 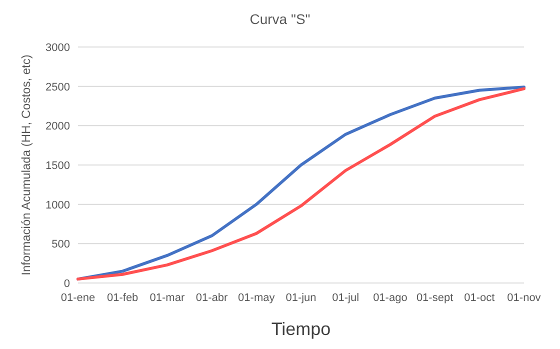 I want to click on x-tick-label: 01-feb, so click(x=122, y=298).